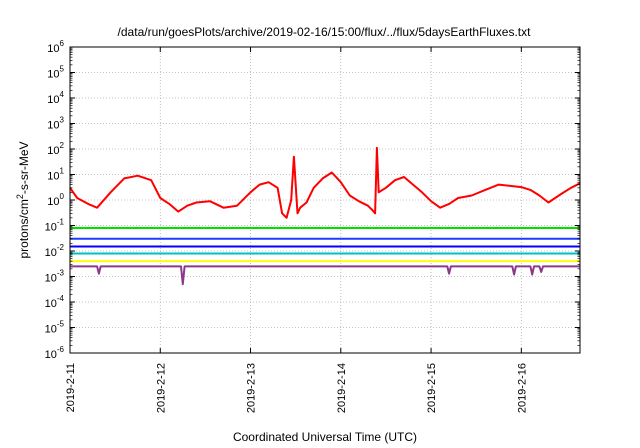 This screenshot has width=640, height=448. I want to click on y-tick-exponent: 5, so click(62, 69).